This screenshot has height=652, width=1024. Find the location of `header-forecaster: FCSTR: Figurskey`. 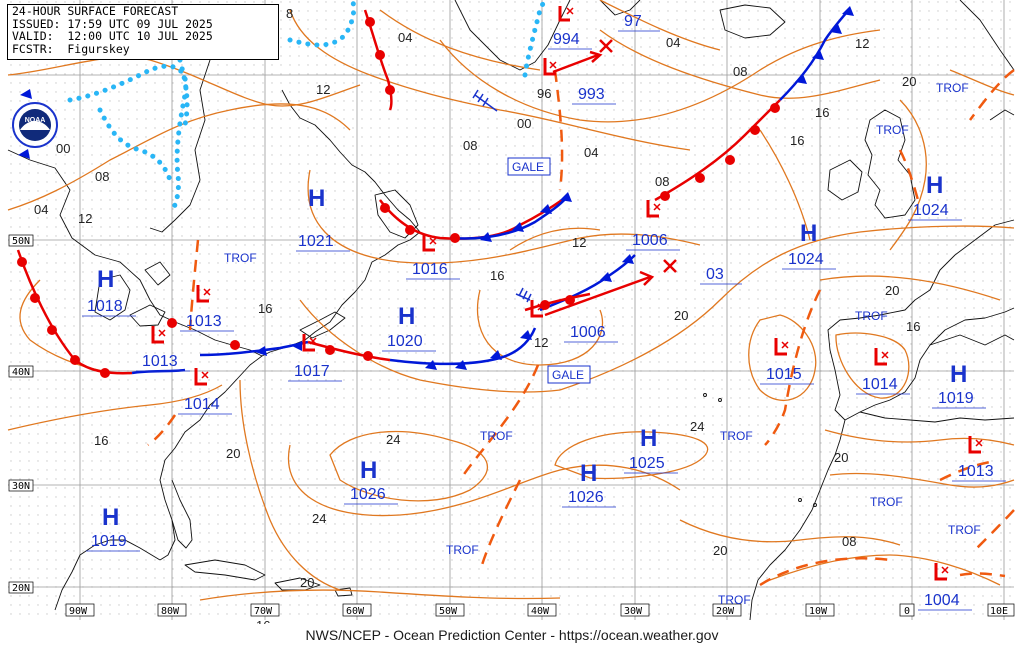

header-forecaster: FCSTR: Figurskey is located at coordinates (71, 48).